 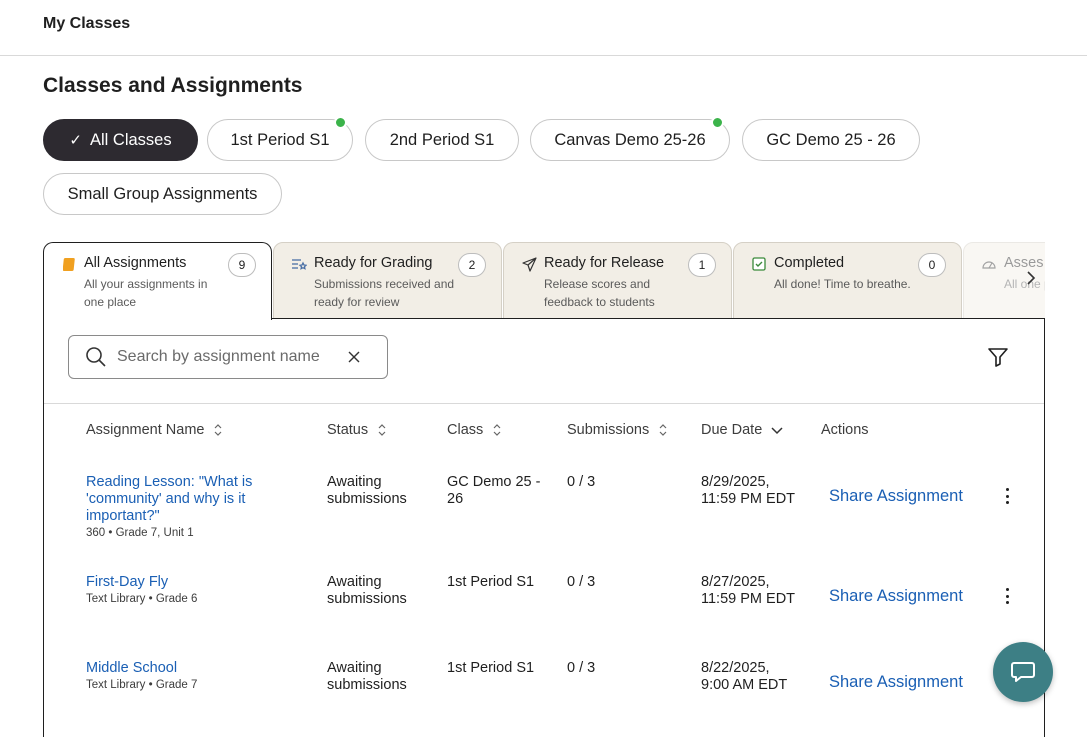 I want to click on table-row-name-cell: Middle School Text Library • Grade 7, so click(x=176, y=676).